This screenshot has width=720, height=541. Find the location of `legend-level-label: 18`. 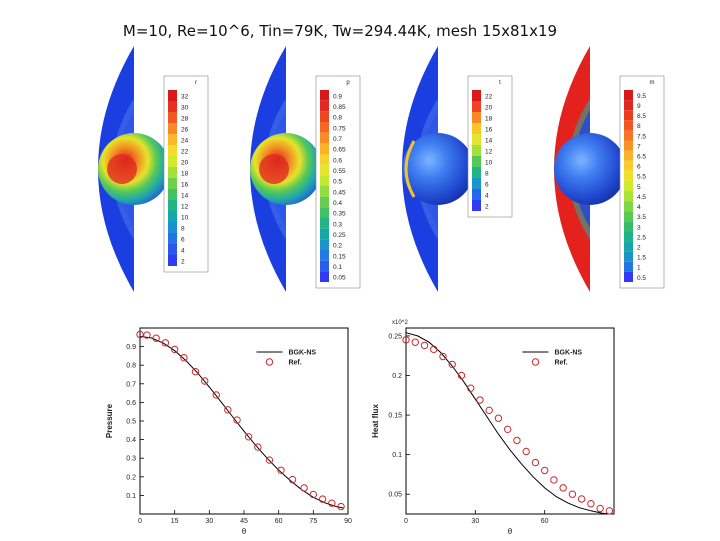

legend-level-label: 18 is located at coordinates (489, 119).